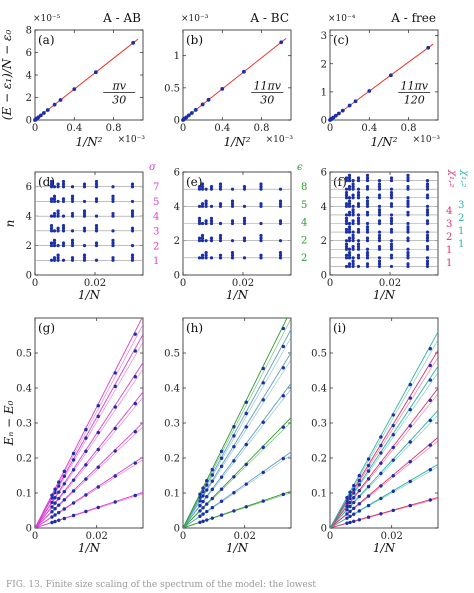  Describe the element at coordinates (24, 459) in the screenshot. I see `y-tick-label: 0.2` at that location.